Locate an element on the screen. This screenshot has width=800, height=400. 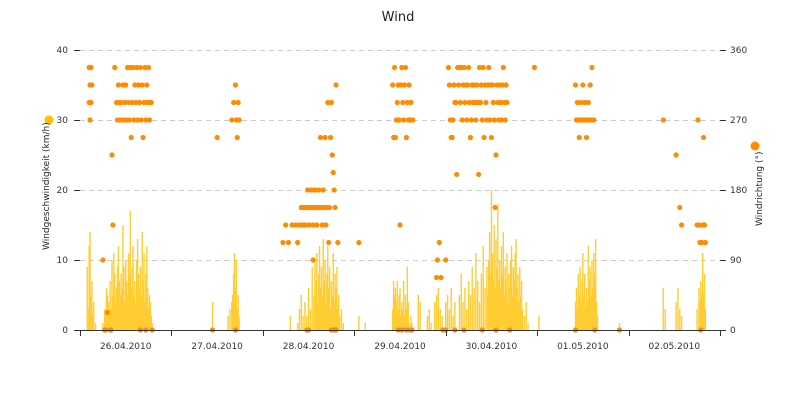
x-tick-label: 26.04.2010 is located at coordinates (126, 347).